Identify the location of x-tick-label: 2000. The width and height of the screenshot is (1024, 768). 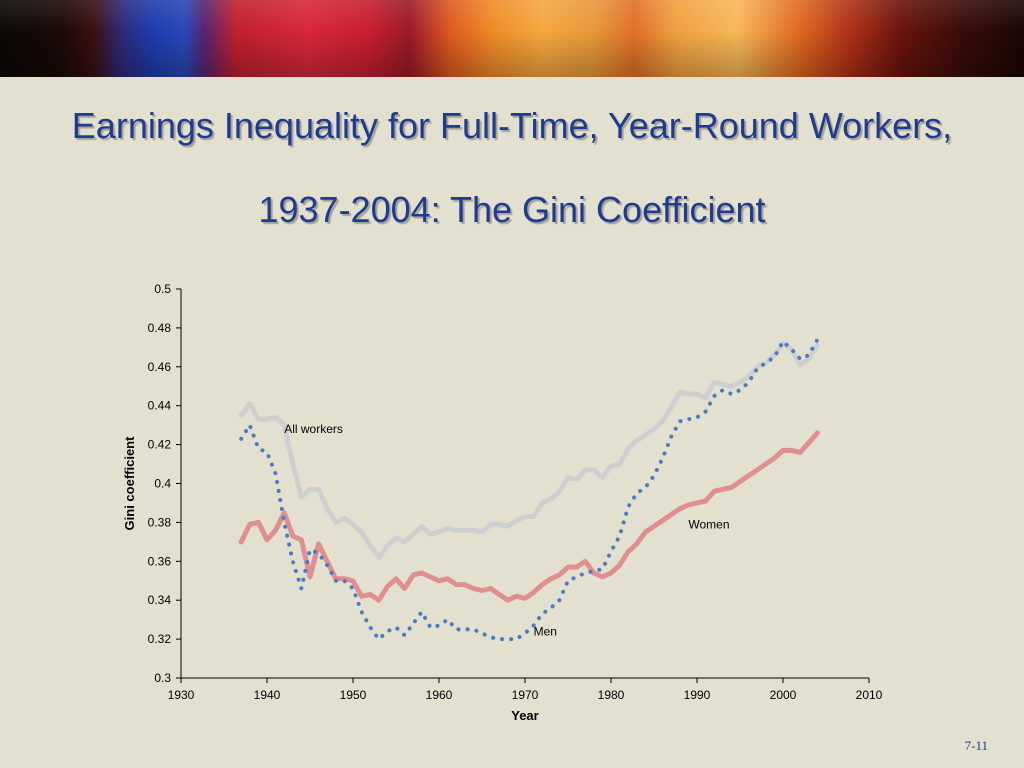
(783, 695).